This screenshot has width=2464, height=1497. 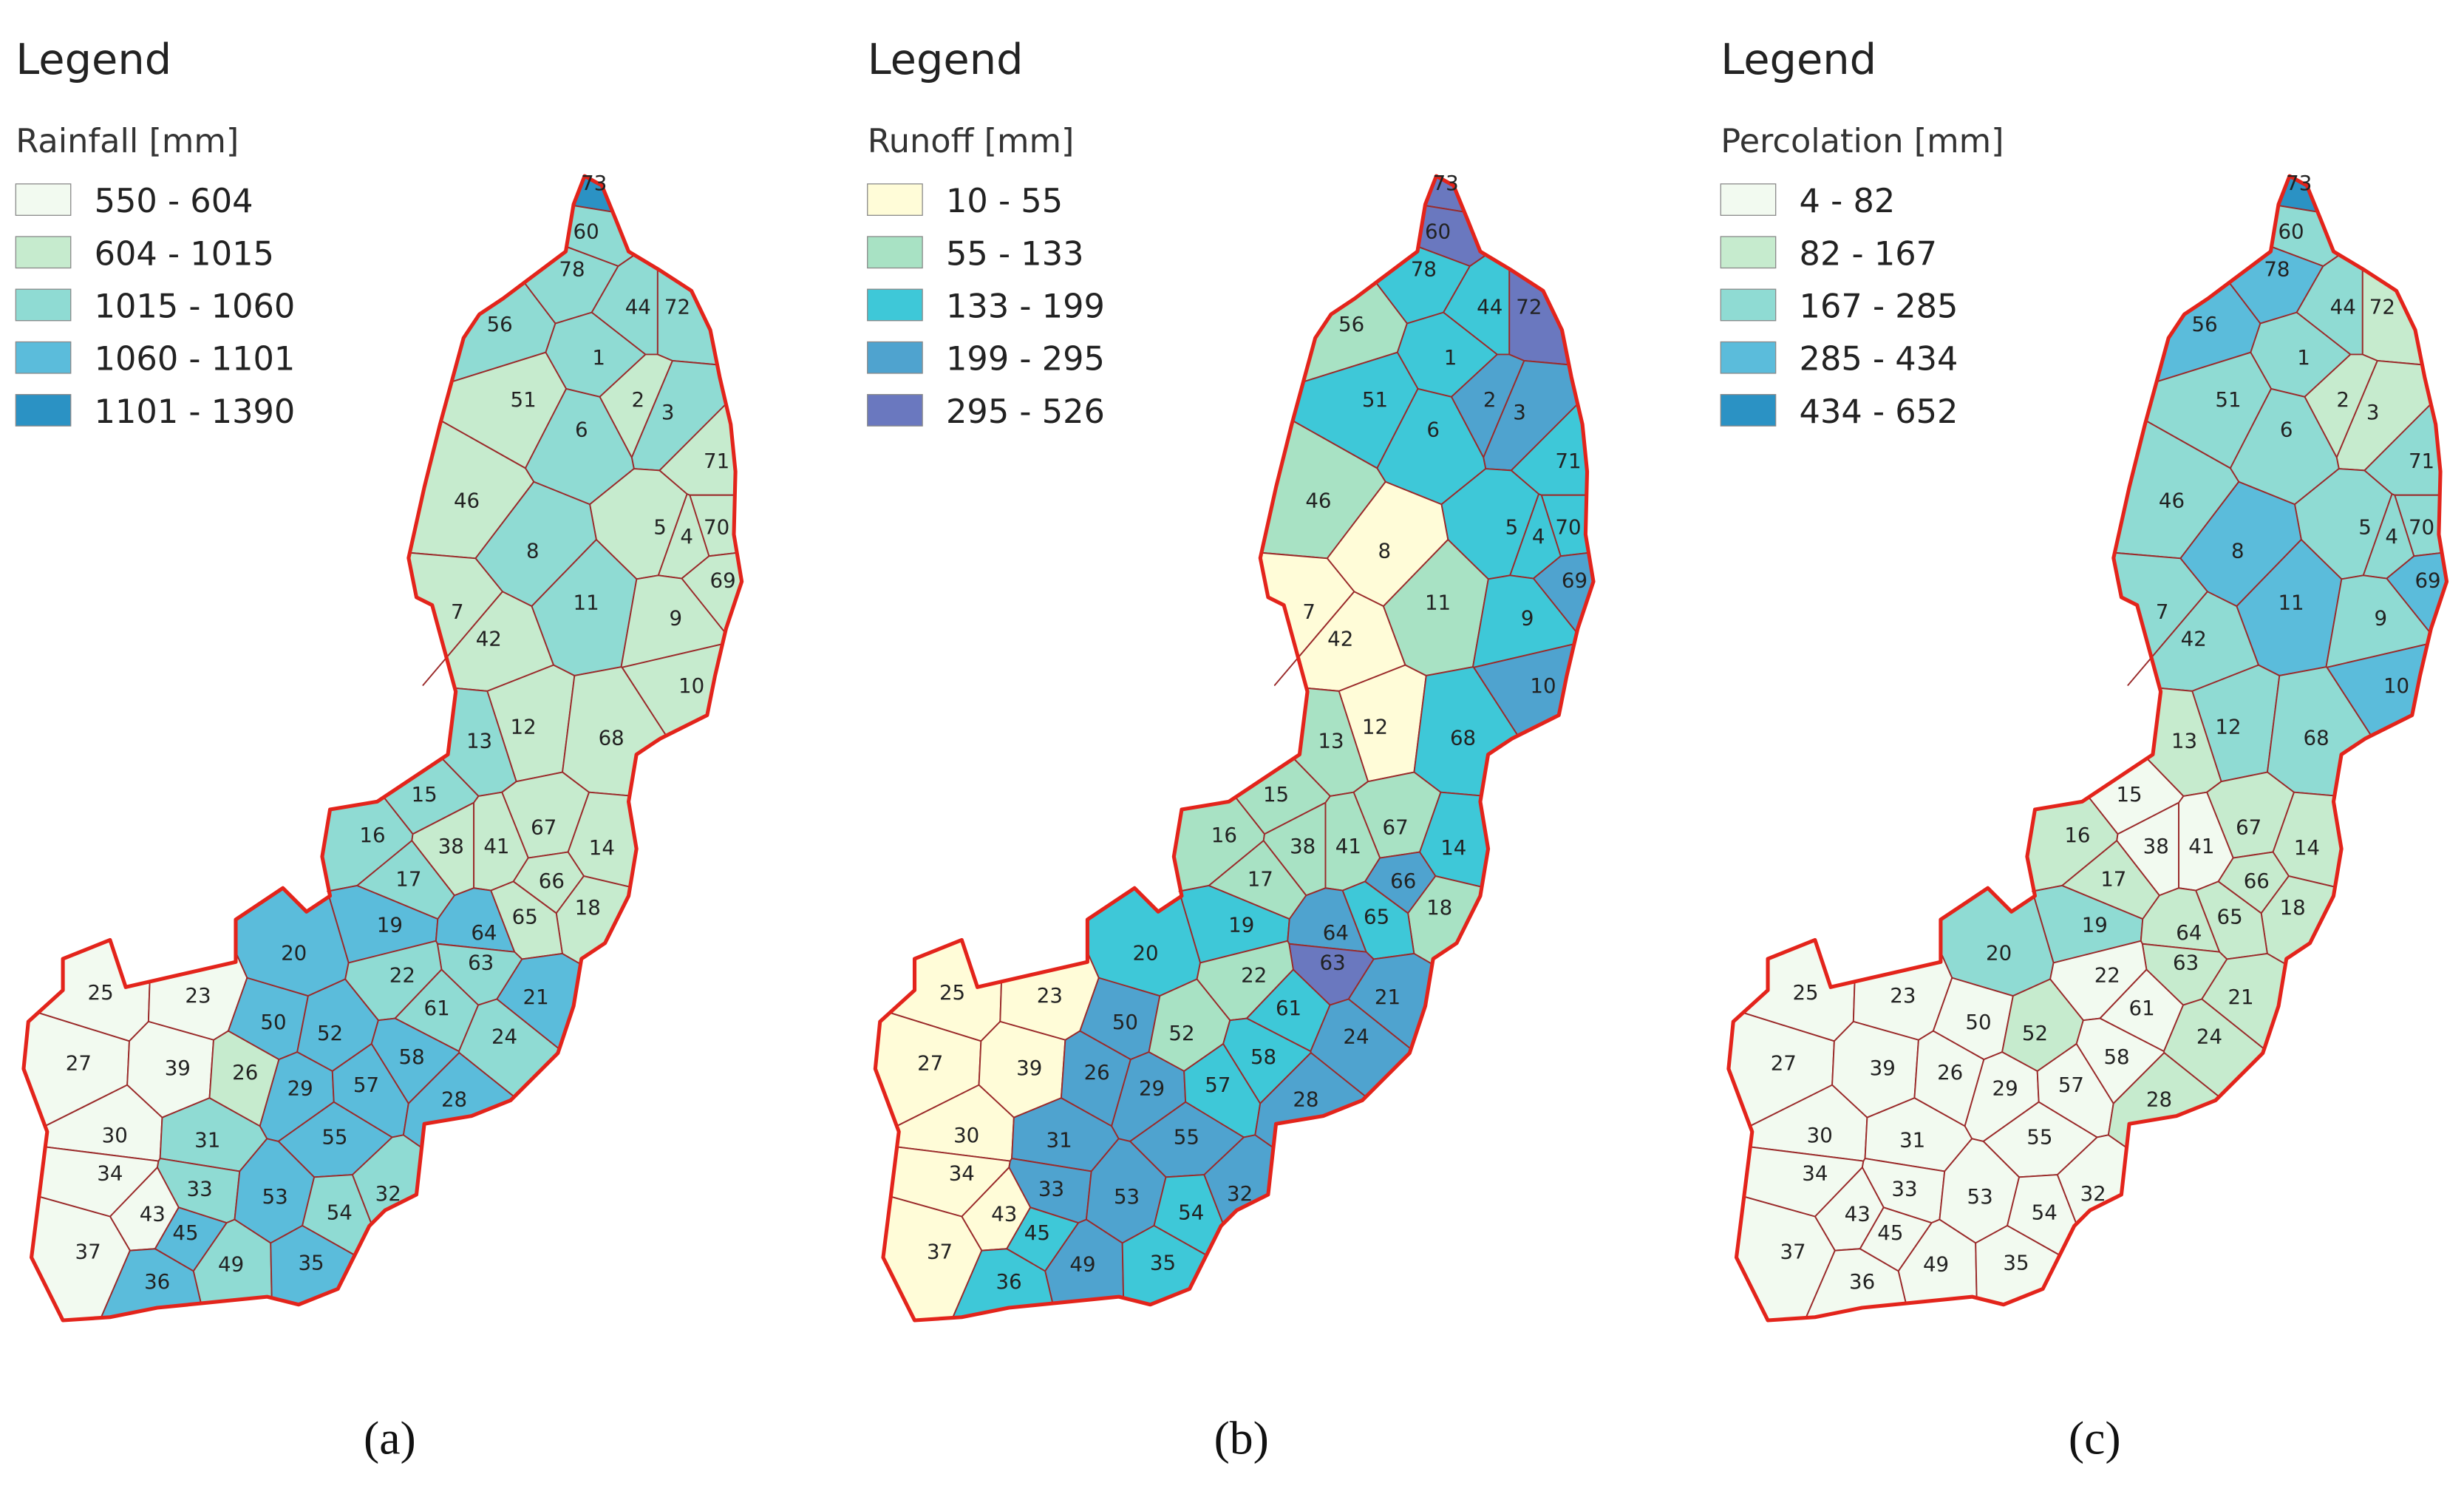 What do you see at coordinates (1263, 1057) in the screenshot?
I see `subbasin-label: 58` at bounding box center [1263, 1057].